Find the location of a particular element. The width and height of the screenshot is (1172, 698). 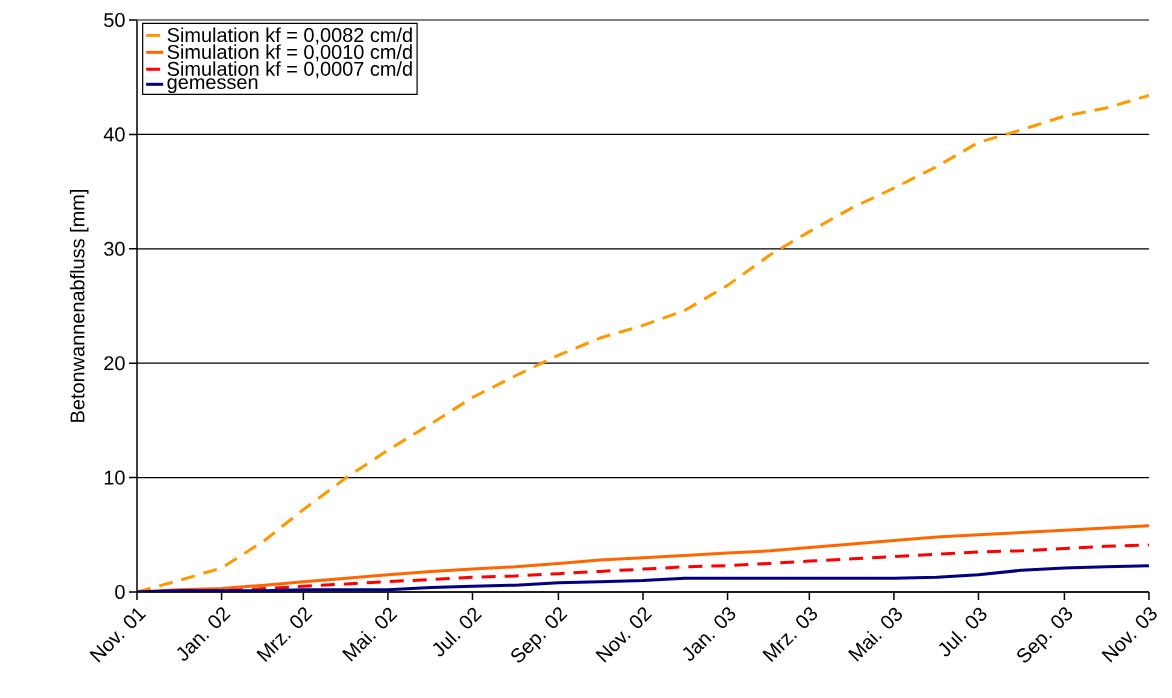

y-tick-label: 20 is located at coordinates (114, 363).